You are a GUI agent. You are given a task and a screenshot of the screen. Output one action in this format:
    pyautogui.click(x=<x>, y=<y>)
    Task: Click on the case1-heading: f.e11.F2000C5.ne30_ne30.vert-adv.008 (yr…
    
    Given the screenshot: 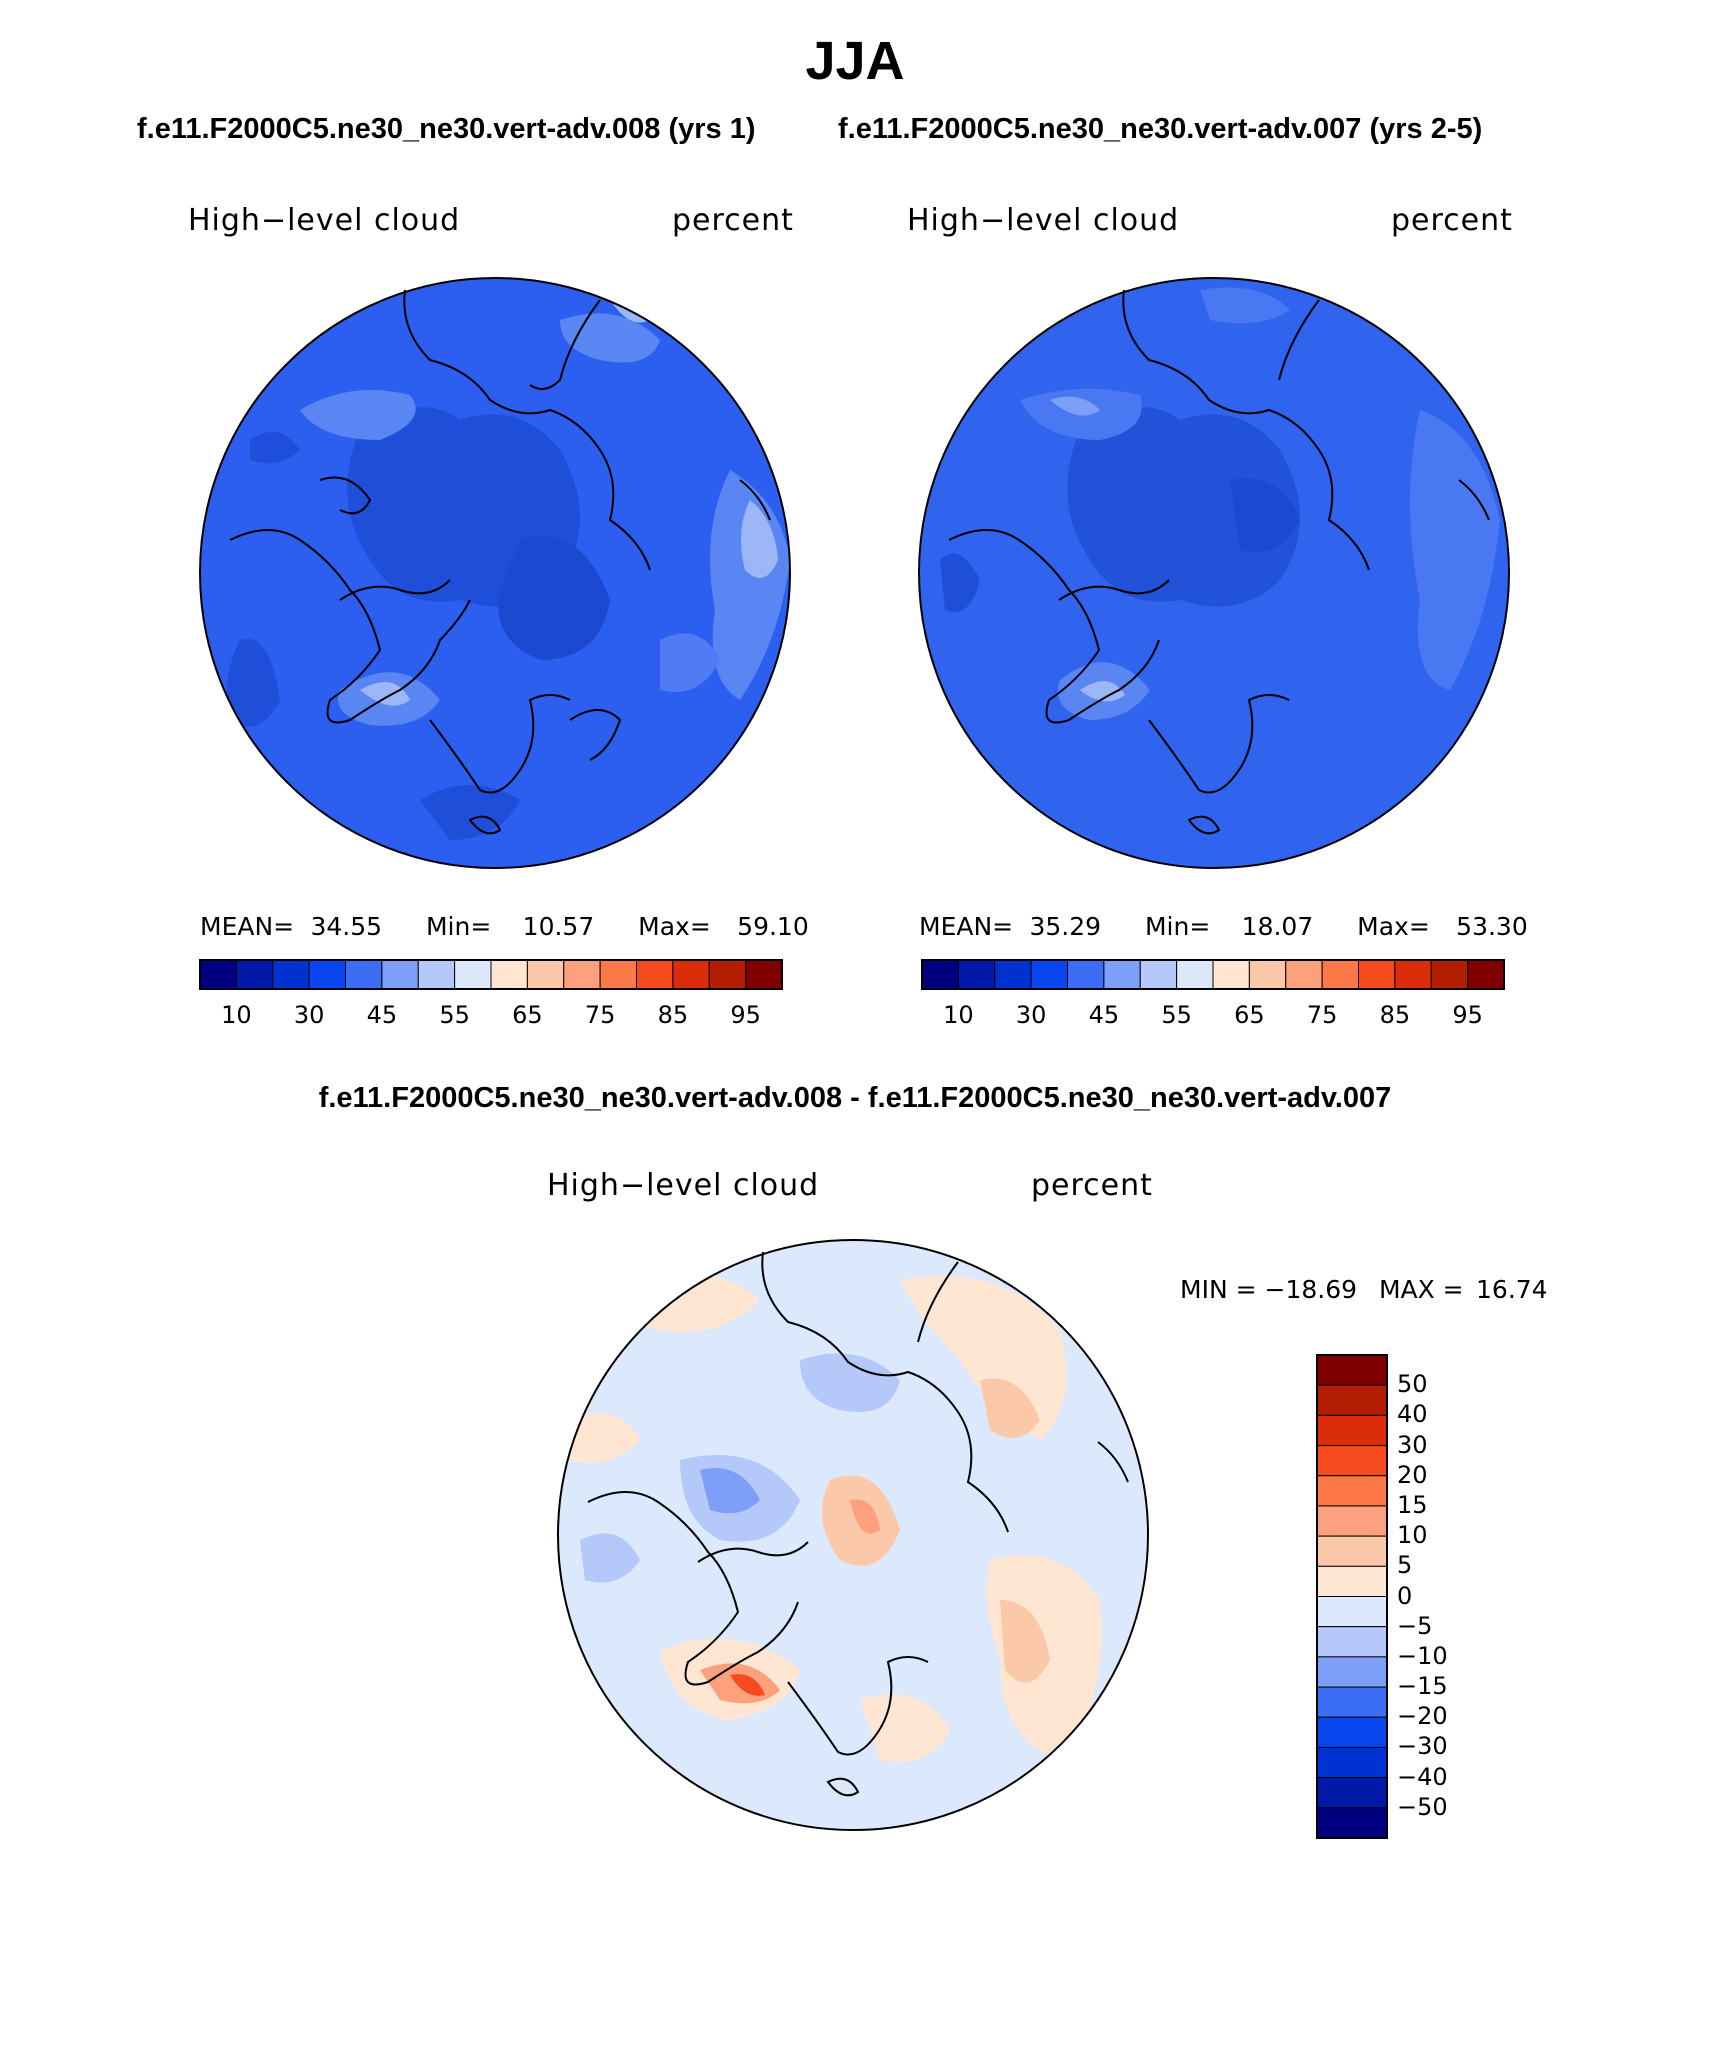 What is the action you would take?
    pyautogui.click(x=446, y=129)
    